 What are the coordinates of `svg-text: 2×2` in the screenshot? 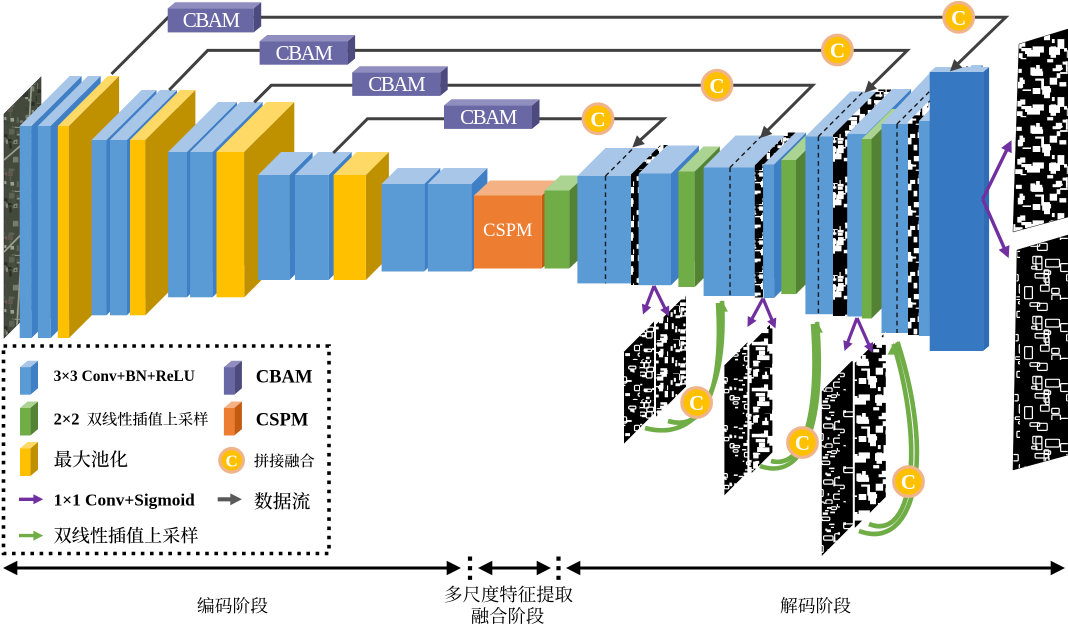 It's located at (67, 419).